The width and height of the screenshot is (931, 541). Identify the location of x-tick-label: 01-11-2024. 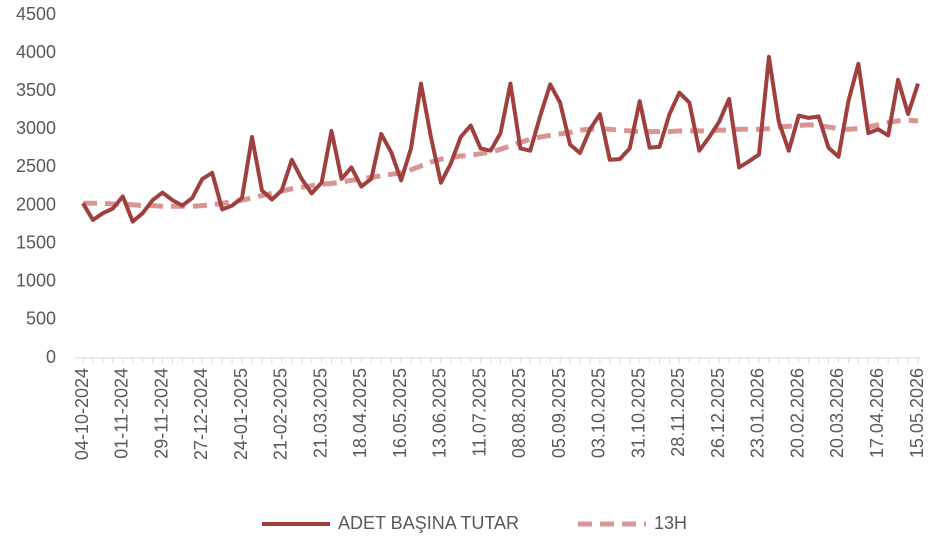
(122, 413).